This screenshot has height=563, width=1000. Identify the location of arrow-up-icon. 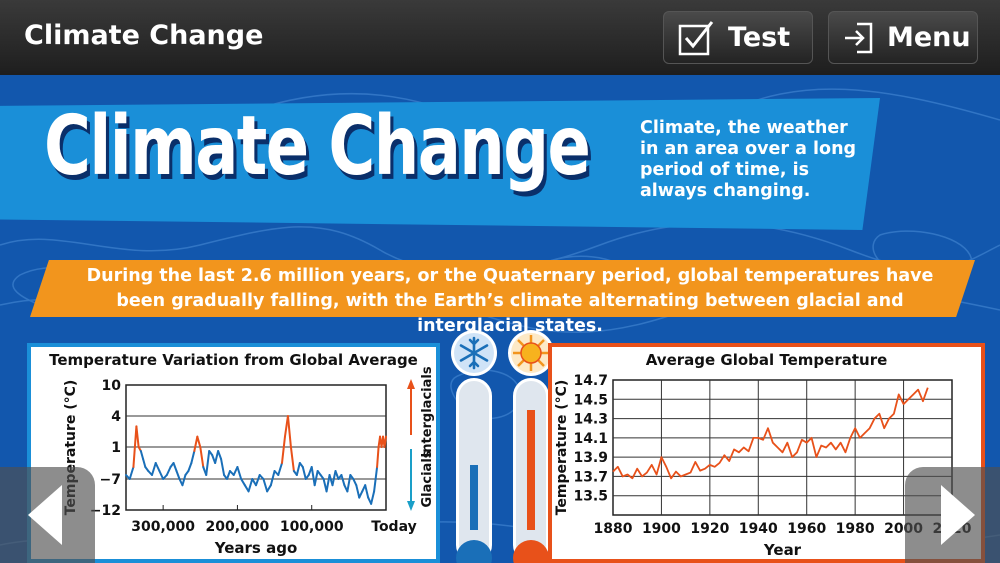
(411, 384).